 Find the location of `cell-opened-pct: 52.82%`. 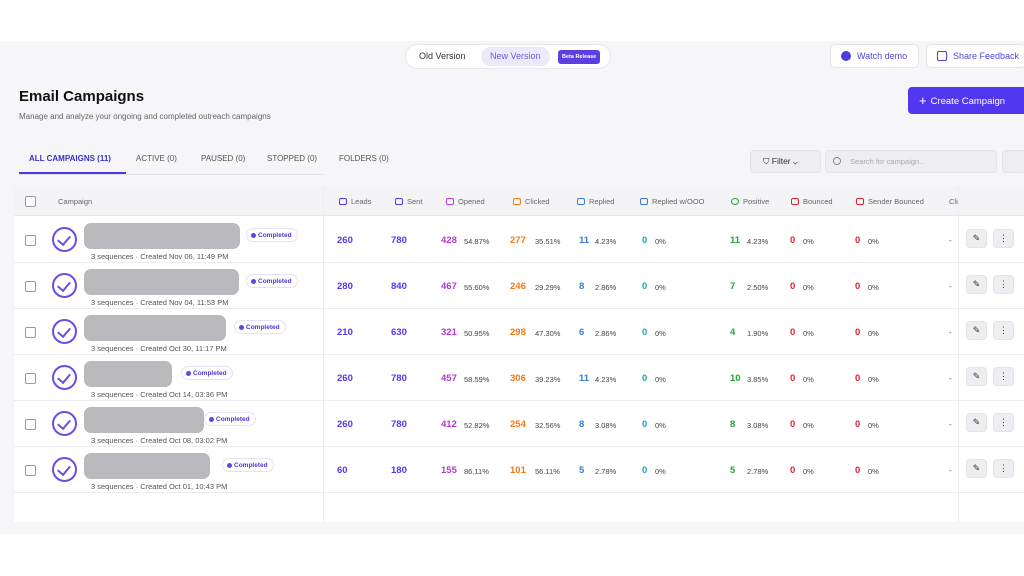

cell-opened-pct: 52.82% is located at coordinates (477, 425).